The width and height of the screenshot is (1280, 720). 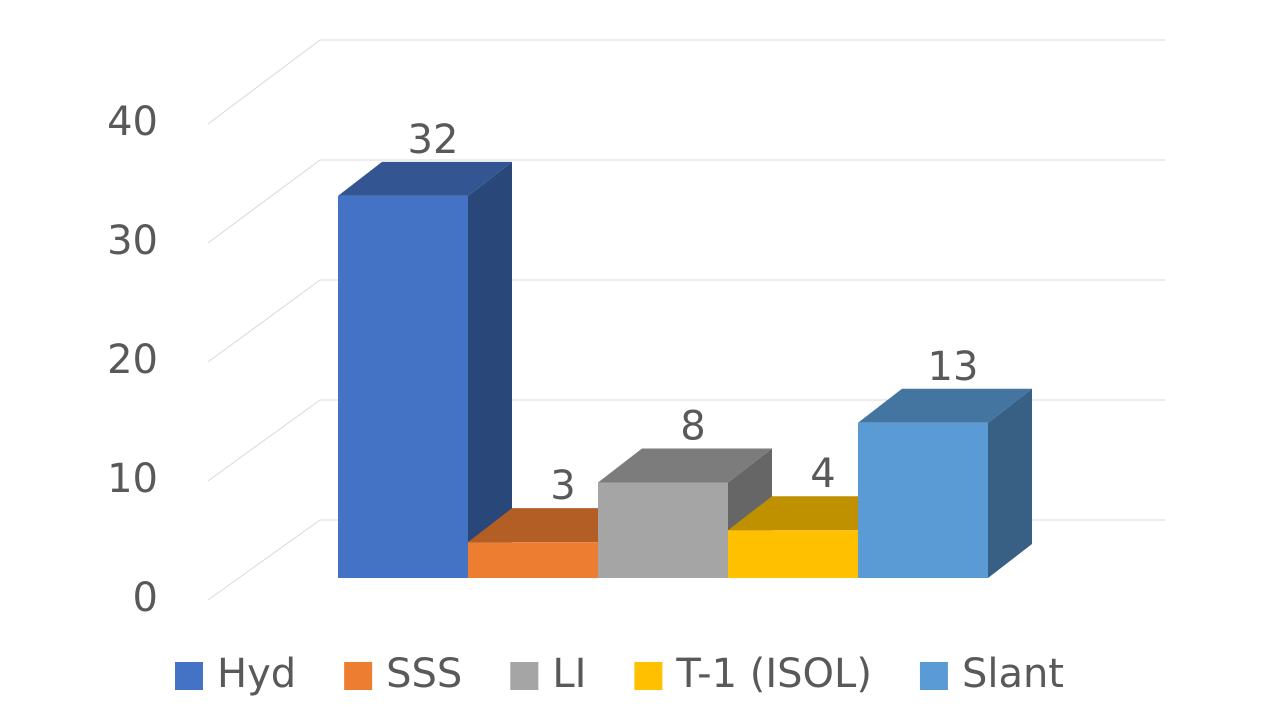 What do you see at coordinates (822, 474) in the screenshot?
I see `data-label: 4` at bounding box center [822, 474].